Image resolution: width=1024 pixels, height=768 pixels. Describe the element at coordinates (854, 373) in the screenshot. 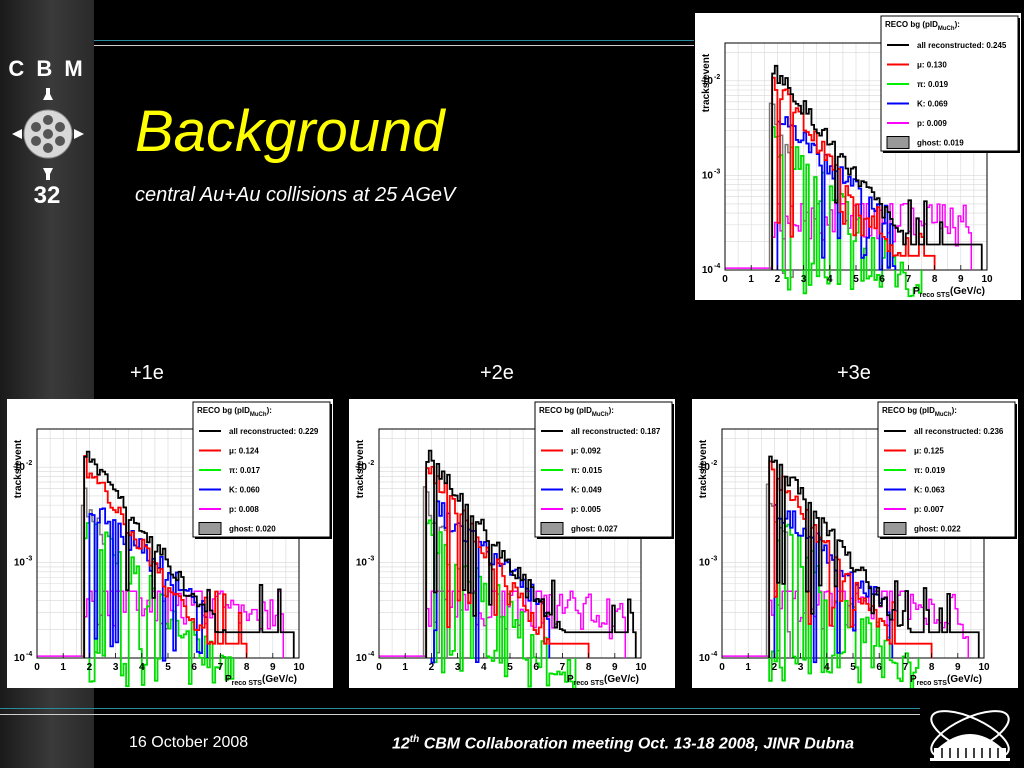

I see `panel-label-3e: +3e` at that location.